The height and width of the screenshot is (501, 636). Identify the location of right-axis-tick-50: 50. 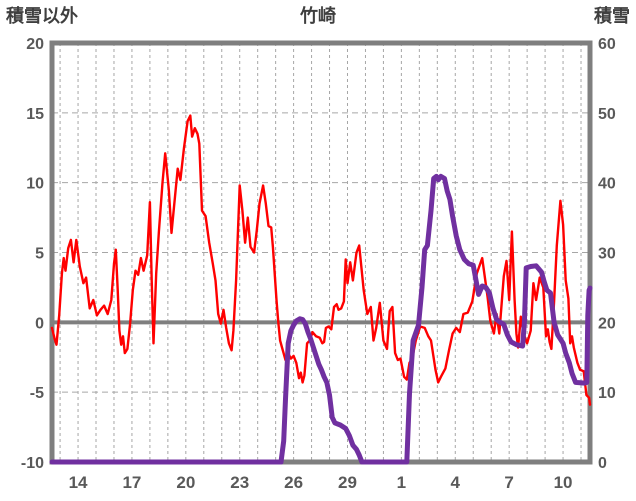
(607, 114).